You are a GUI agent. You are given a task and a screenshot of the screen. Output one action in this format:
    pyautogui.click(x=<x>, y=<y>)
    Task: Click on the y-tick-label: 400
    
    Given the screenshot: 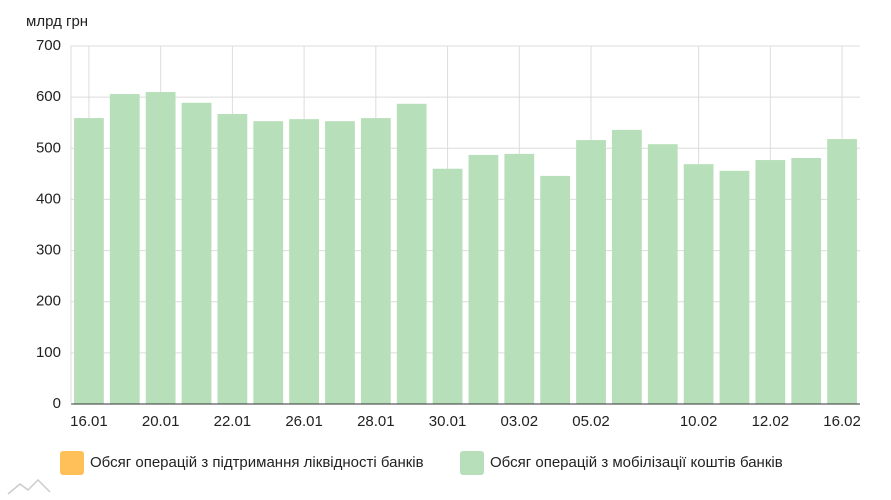 What is the action you would take?
    pyautogui.click(x=48, y=198)
    